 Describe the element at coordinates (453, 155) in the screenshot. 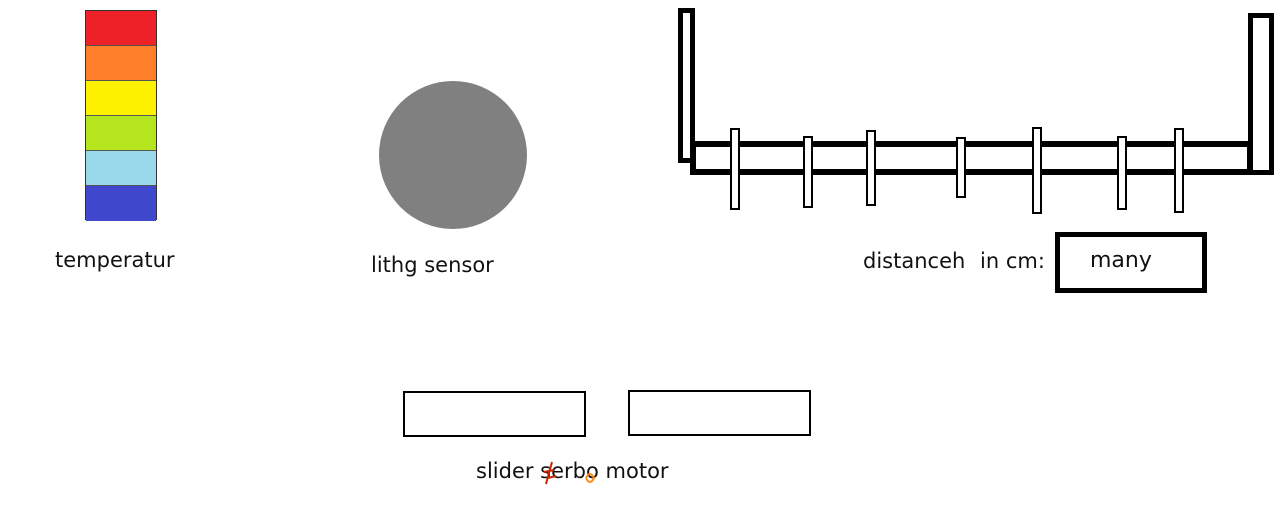

I see `light-sensor-indicator` at that location.